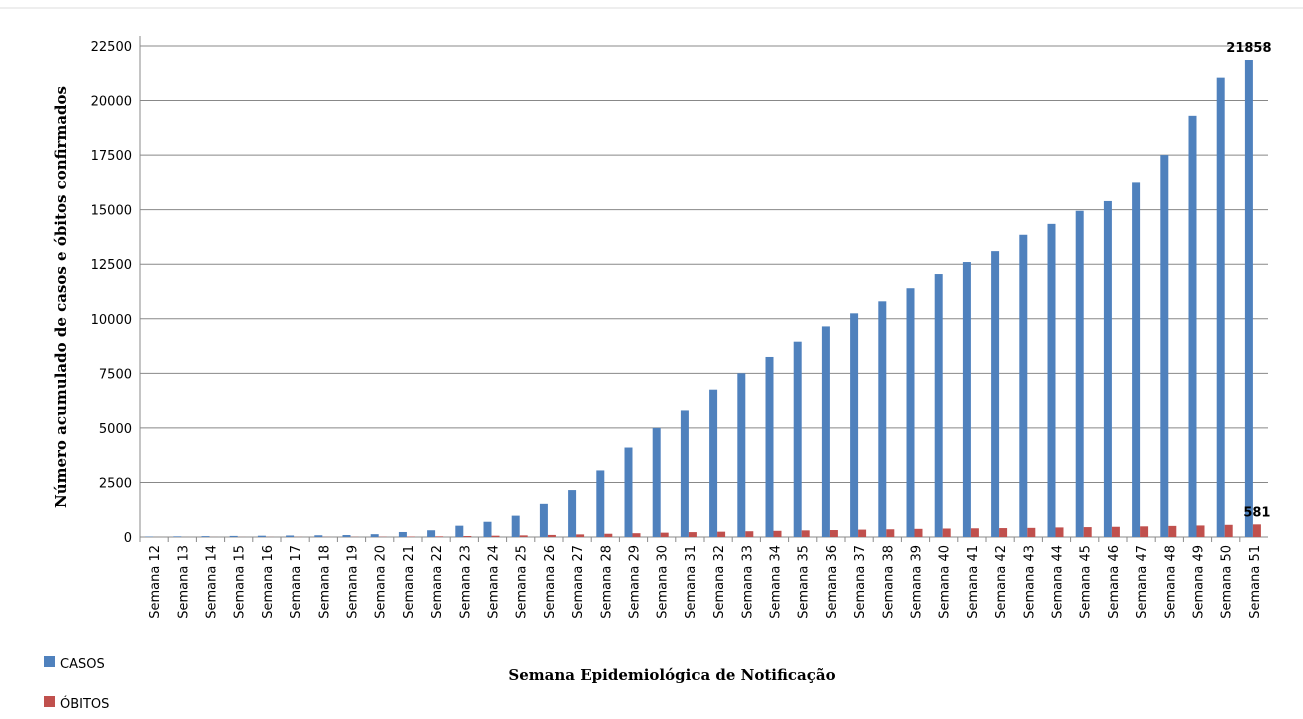 This screenshot has width=1303, height=719. I want to click on x-tick-label: Semana 17, so click(296, 582).